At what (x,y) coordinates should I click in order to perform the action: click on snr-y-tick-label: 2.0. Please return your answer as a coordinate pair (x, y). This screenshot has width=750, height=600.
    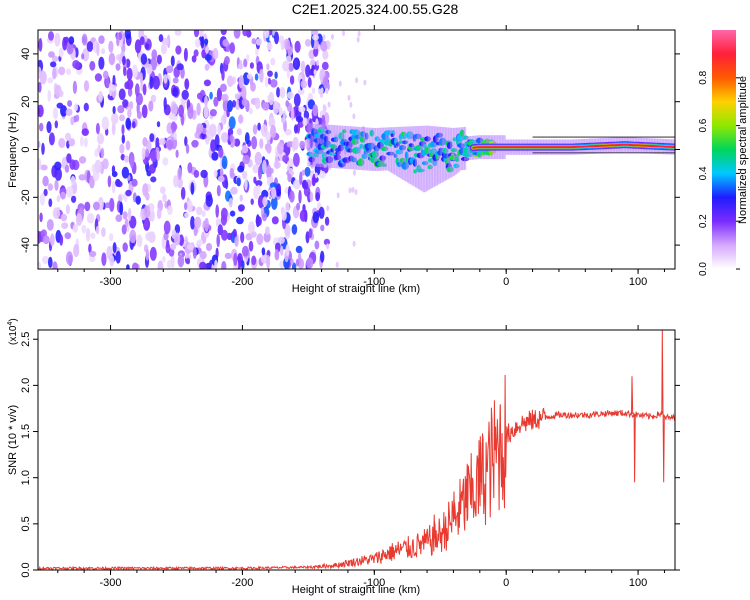
    Looking at the image, I should click on (26, 385).